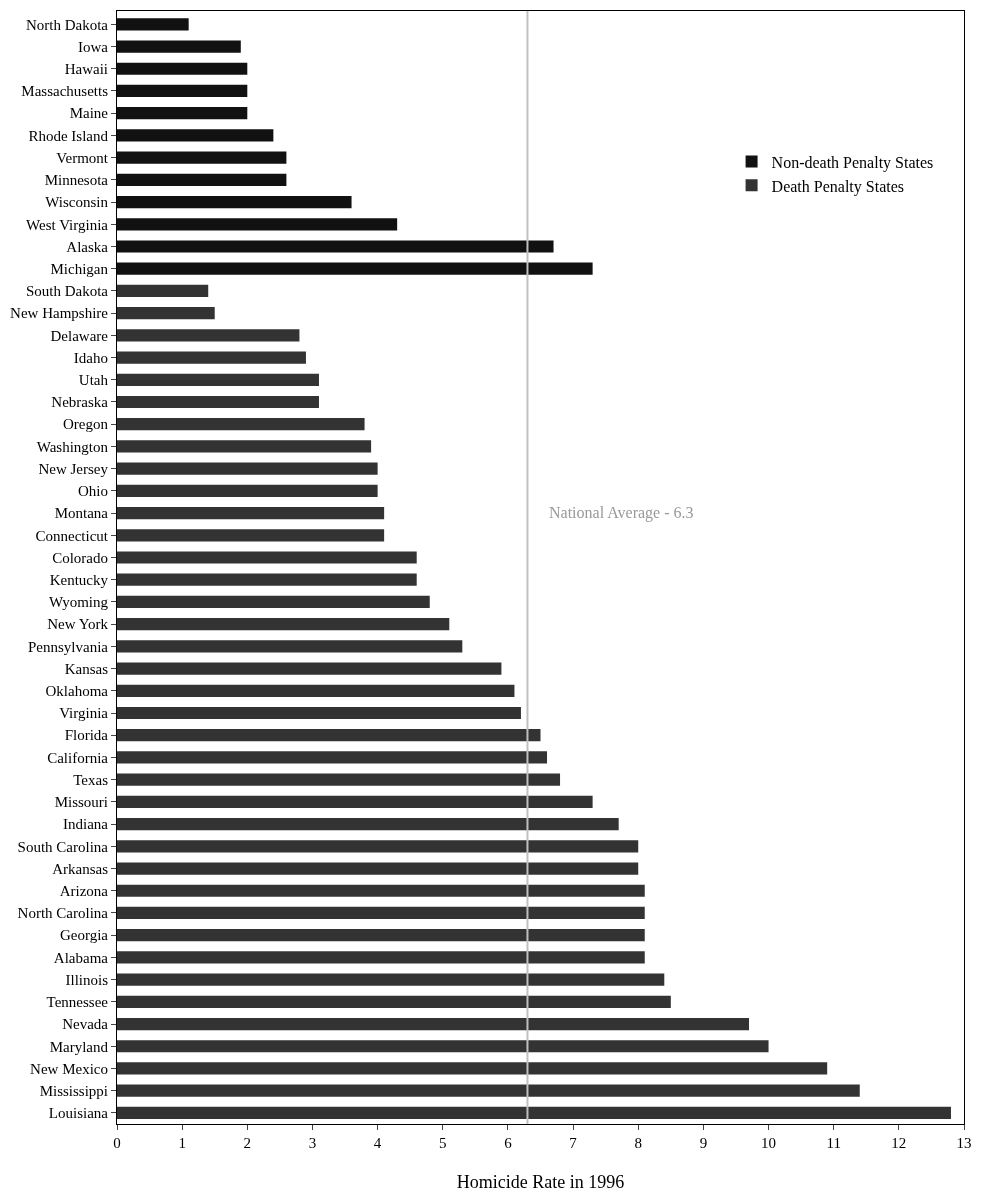  What do you see at coordinates (76, 180) in the screenshot?
I see `y-tick-label: Minnesota` at bounding box center [76, 180].